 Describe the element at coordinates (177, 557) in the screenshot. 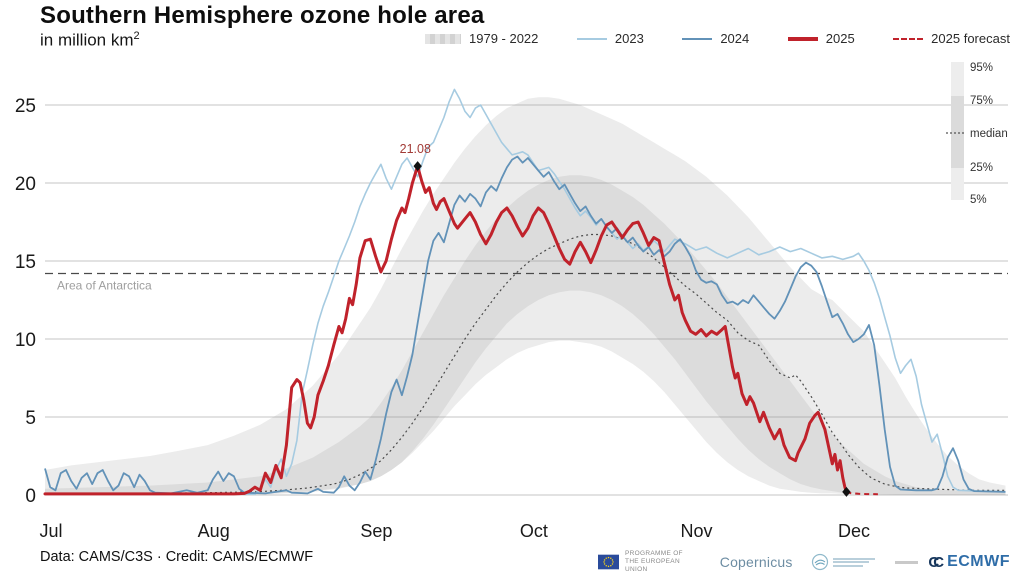

I see `data-credit: Data: CAMS/C3S · Credit: CAMS/ECMWF` at that location.